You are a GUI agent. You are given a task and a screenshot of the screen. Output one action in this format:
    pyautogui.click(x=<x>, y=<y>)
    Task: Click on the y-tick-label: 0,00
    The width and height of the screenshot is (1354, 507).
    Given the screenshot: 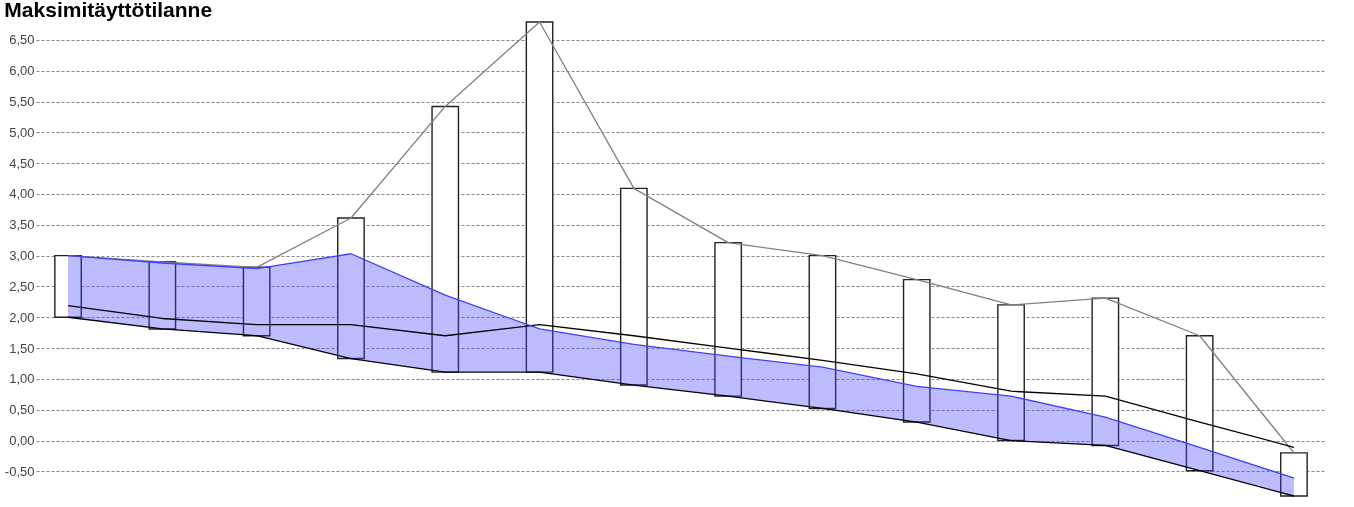 What is the action you would take?
    pyautogui.click(x=22, y=441)
    